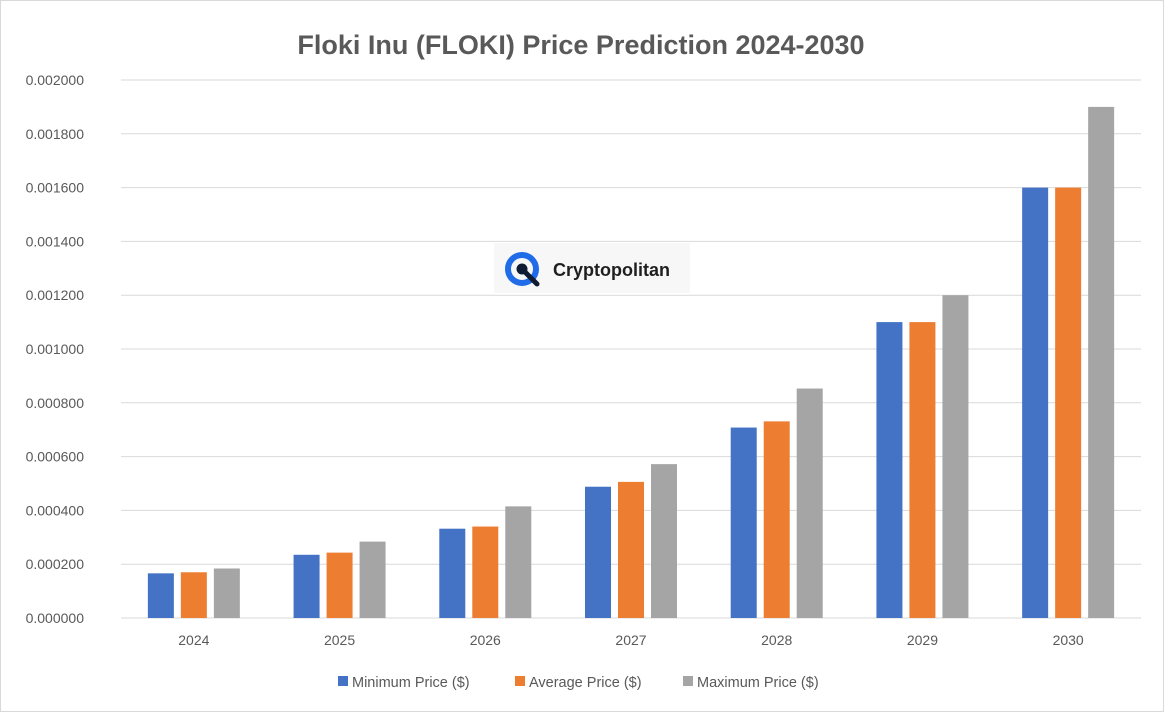  I want to click on logo-ring, so click(522, 269).